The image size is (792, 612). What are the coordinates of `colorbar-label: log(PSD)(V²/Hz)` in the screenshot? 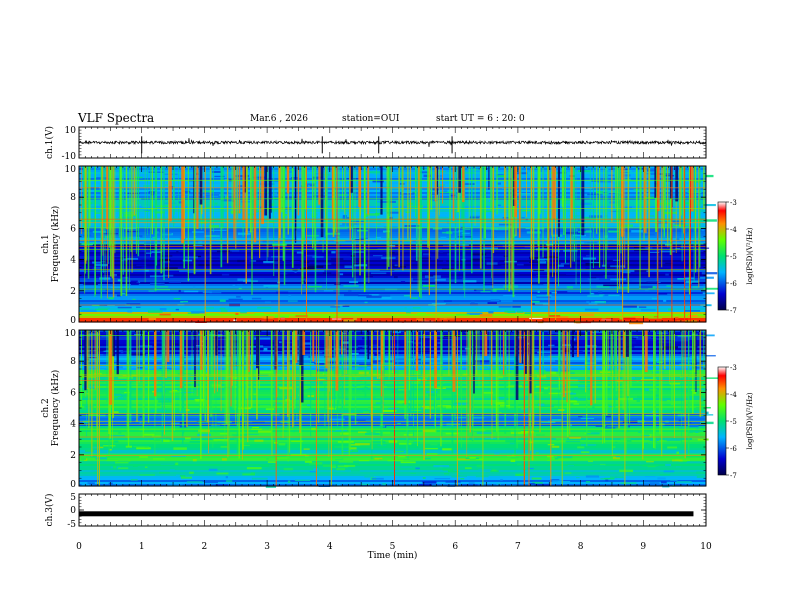 It's located at (750, 255).